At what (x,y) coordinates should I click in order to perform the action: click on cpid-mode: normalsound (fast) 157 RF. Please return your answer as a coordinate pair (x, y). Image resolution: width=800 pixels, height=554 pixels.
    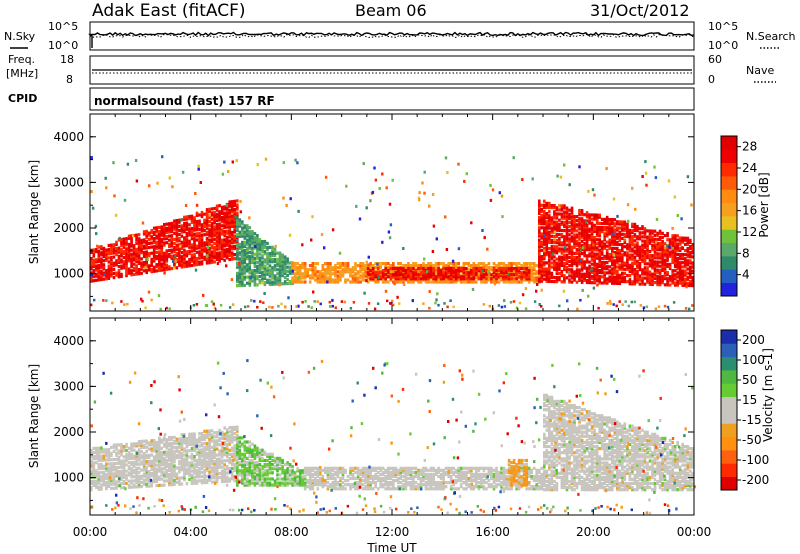
    Looking at the image, I should click on (184, 101).